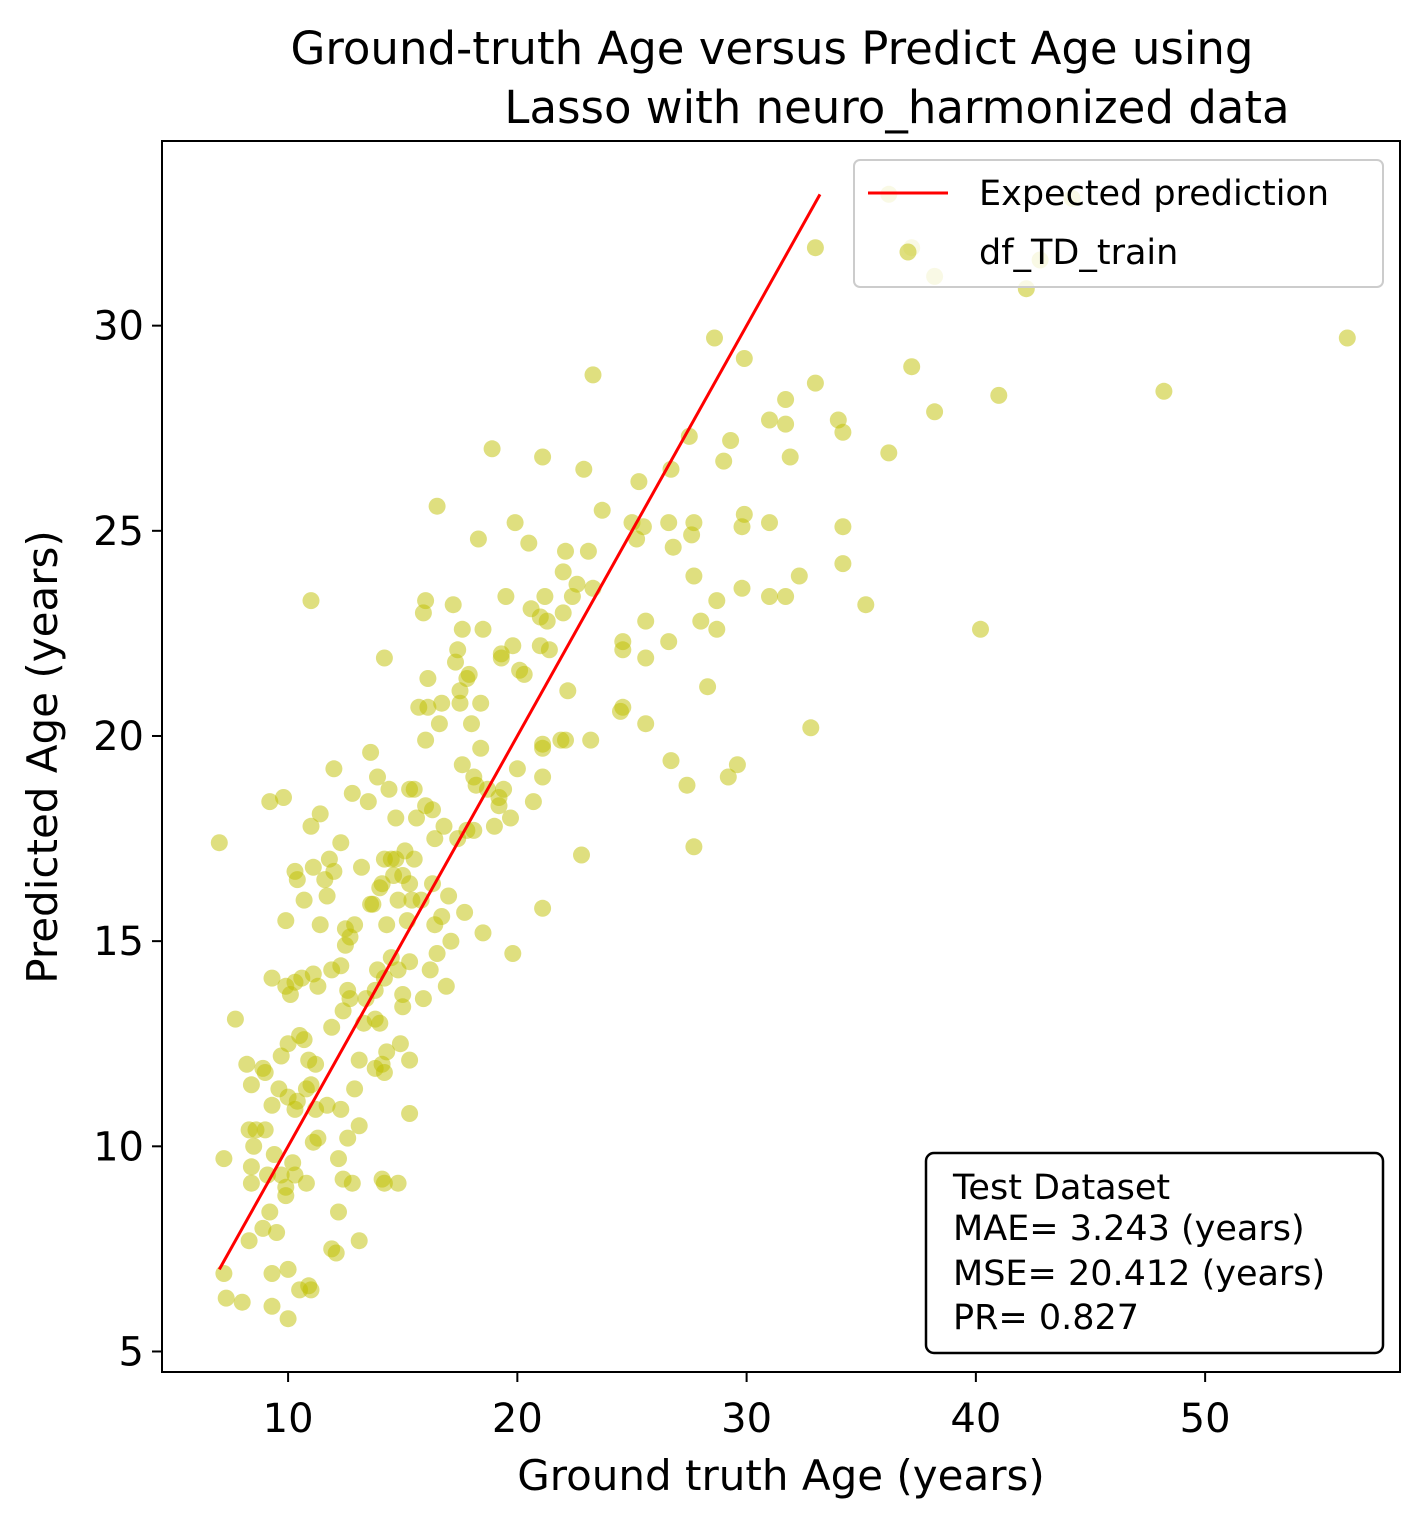 The width and height of the screenshot is (1422, 1519). What do you see at coordinates (781, 1475) in the screenshot?
I see `x-axis-label: Ground truth Age (years)` at bounding box center [781, 1475].